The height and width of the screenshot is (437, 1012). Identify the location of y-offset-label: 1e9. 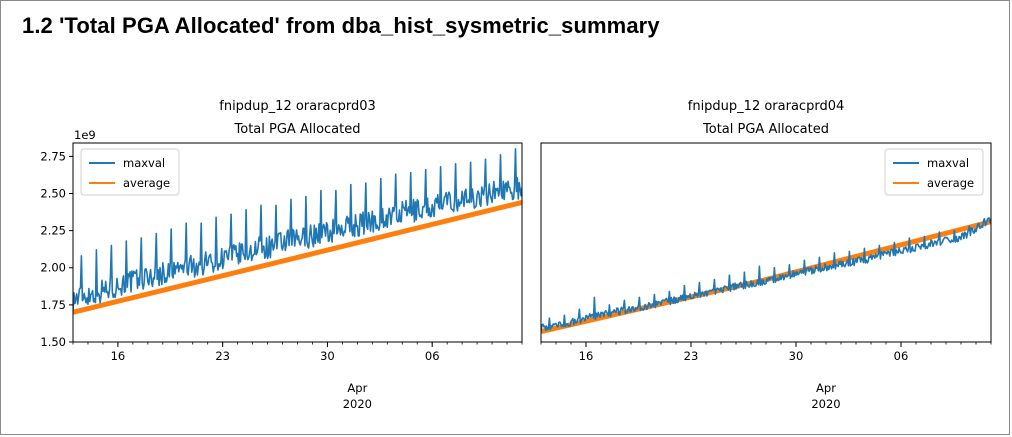
(85, 135).